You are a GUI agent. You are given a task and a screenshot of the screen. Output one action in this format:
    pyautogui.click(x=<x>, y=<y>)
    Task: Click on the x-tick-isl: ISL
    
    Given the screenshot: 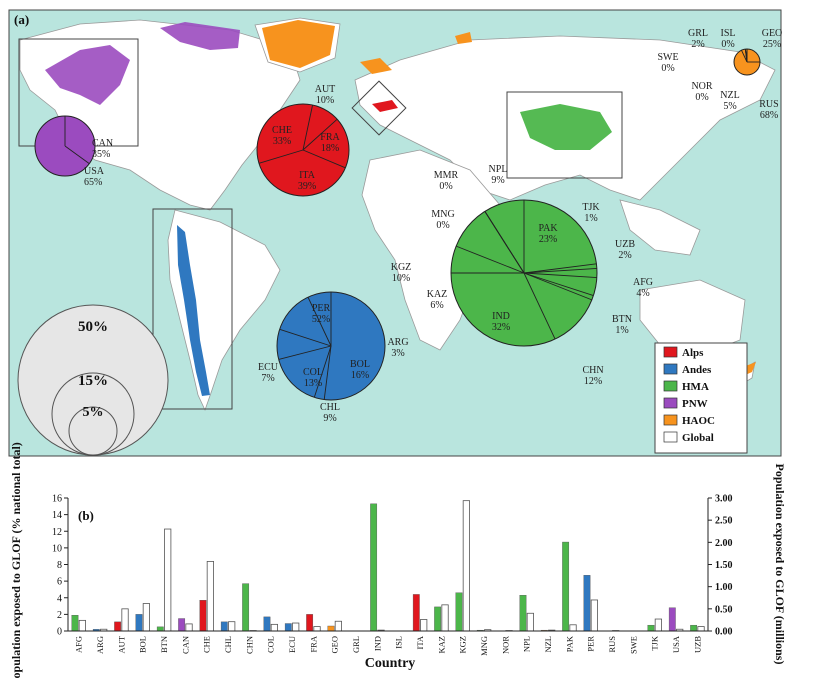 What is the action you would take?
    pyautogui.click(x=399, y=642)
    